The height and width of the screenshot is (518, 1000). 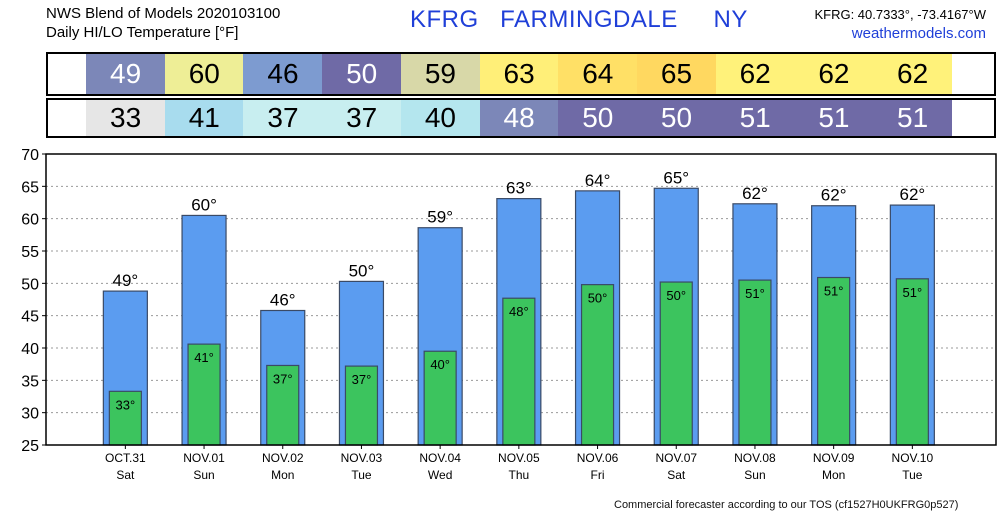 I want to click on x-date-label: NOV.08, so click(x=755, y=458).